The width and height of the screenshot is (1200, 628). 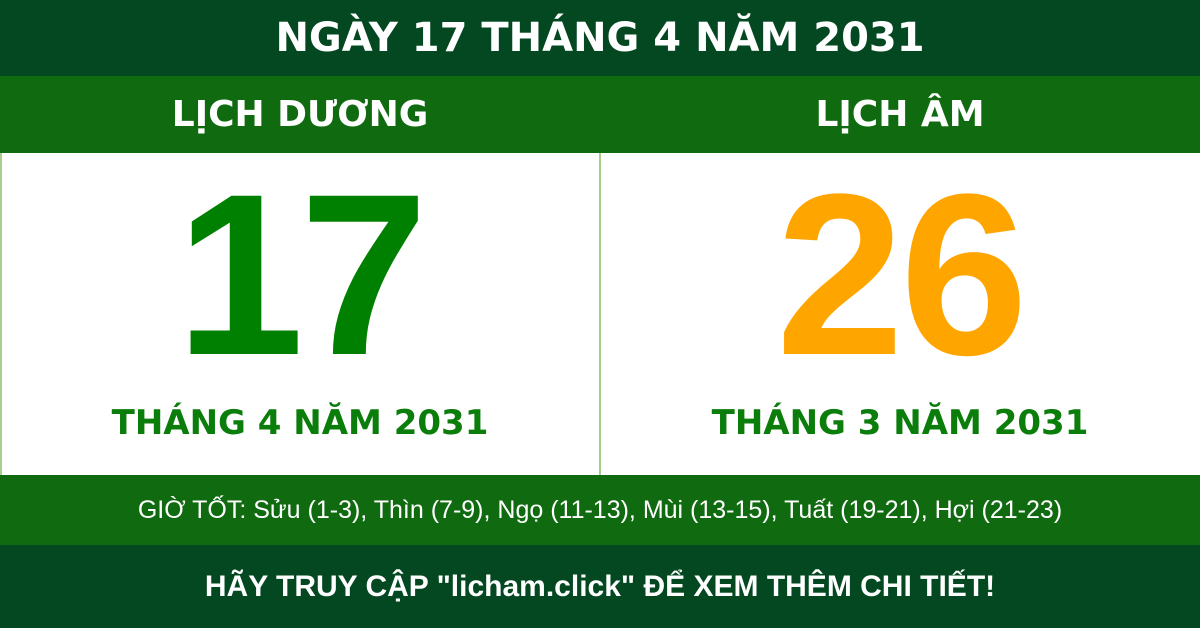 What do you see at coordinates (300, 114) in the screenshot?
I see `solar-calendar-label: LỊCH DƯƠNG` at bounding box center [300, 114].